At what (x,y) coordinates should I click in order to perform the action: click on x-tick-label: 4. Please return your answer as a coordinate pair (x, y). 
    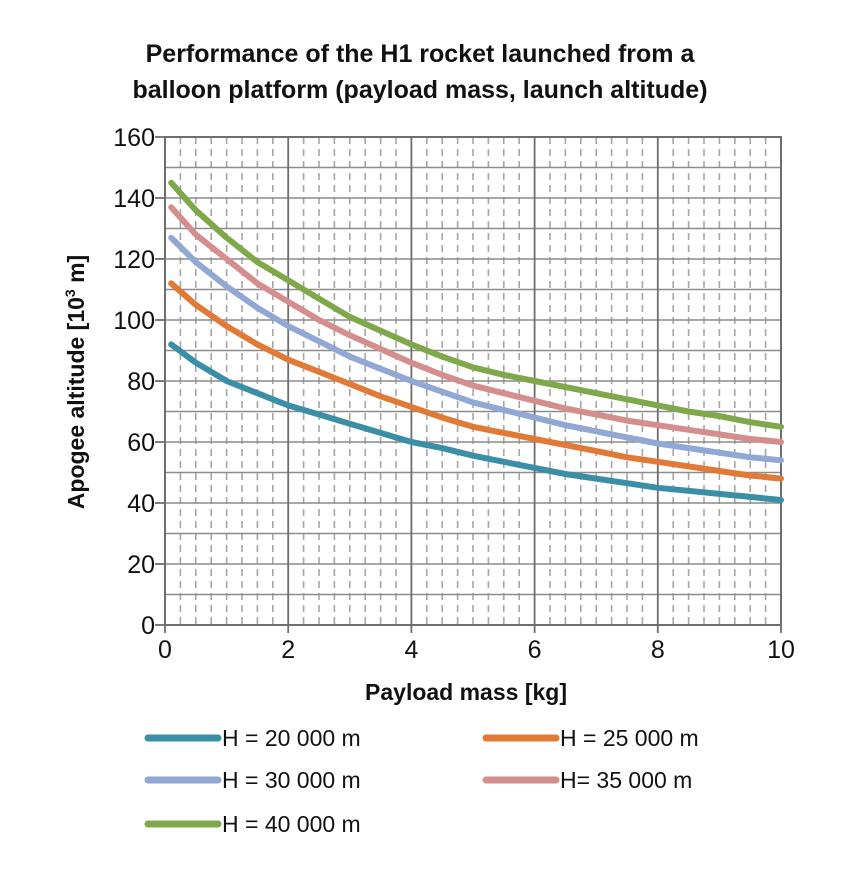
    Looking at the image, I should click on (411, 650).